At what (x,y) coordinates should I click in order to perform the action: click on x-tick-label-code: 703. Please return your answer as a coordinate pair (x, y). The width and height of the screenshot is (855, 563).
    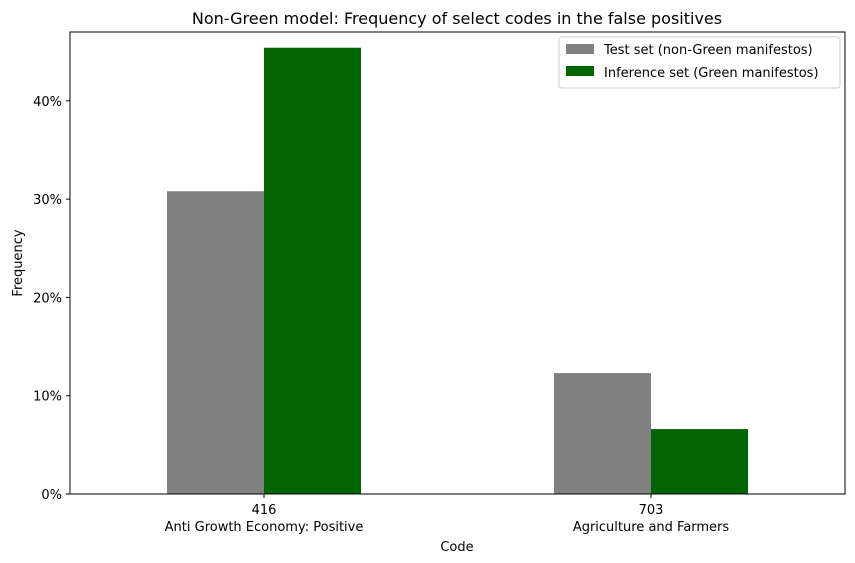
    Looking at the image, I should click on (651, 510).